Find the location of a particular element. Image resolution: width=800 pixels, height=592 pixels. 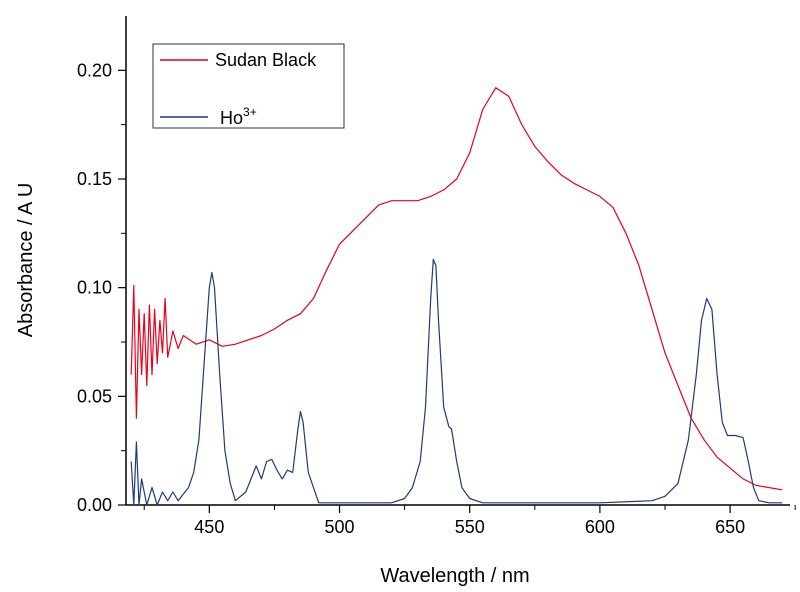

legend-box is located at coordinates (248, 86).